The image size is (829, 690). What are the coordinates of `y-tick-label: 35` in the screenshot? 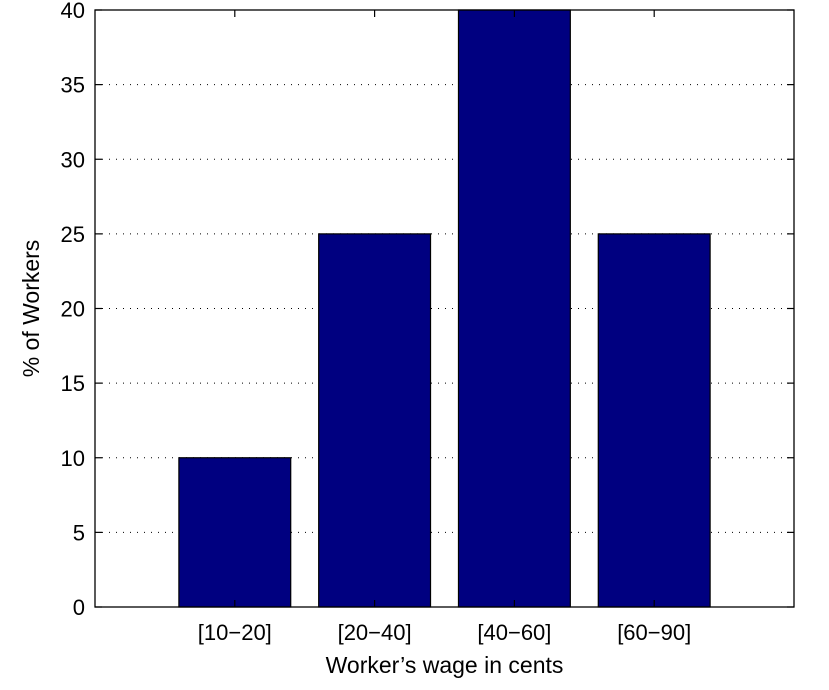 It's located at (73, 85).